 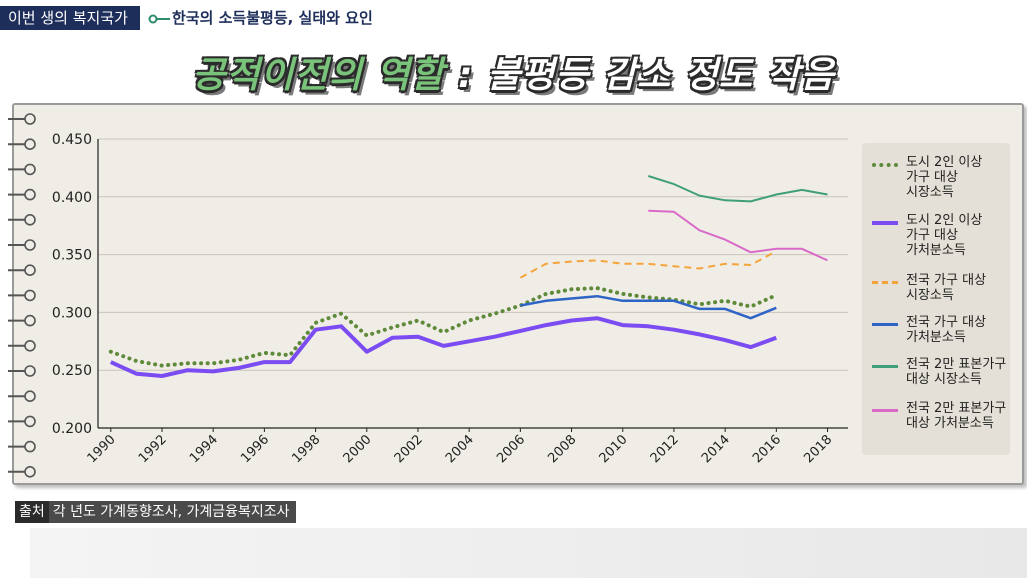 I want to click on y-tick-label: 0.200, so click(x=72, y=429).